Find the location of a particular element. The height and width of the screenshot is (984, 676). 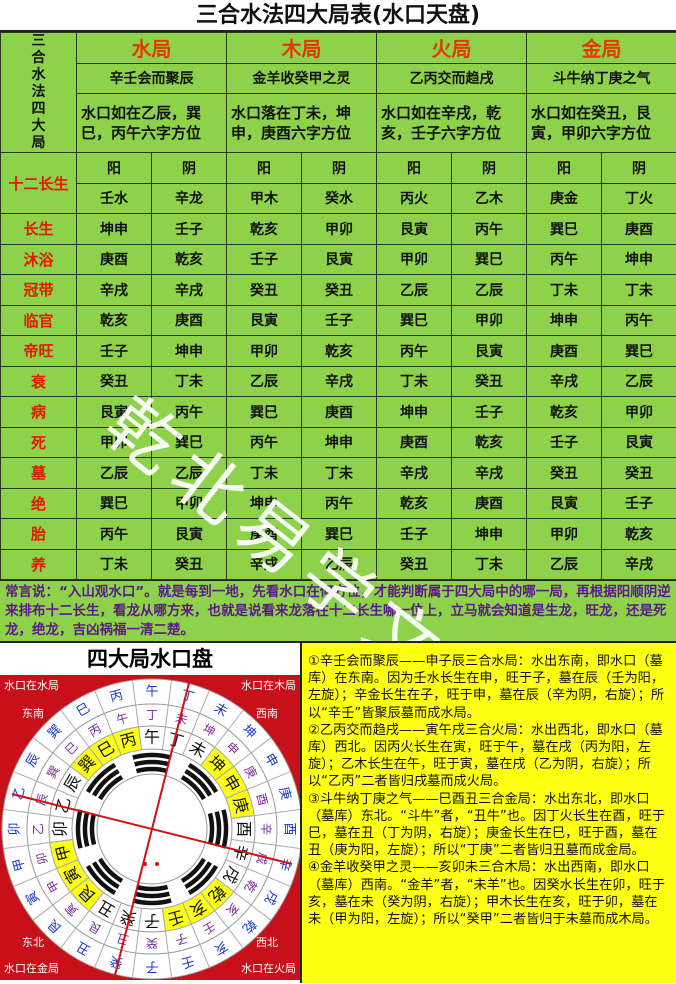

stage-label: 墓 is located at coordinates (39, 473).